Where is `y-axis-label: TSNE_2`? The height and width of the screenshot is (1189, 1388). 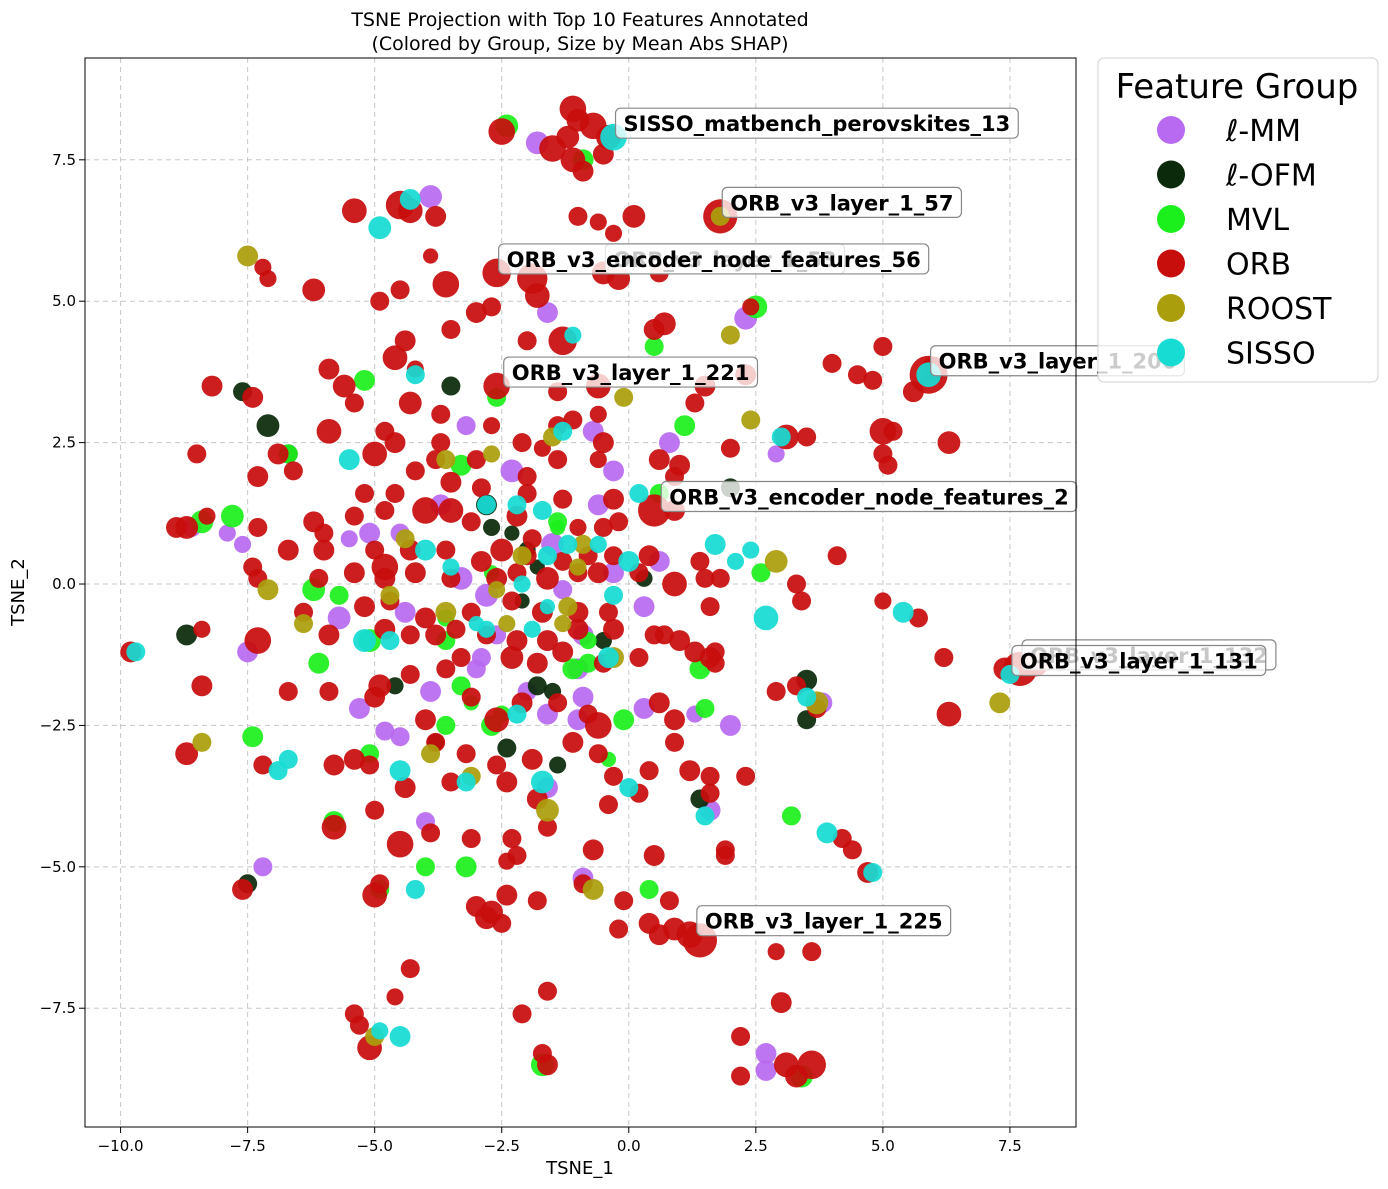
y-axis-label: TSNE_2 is located at coordinates (18, 592).